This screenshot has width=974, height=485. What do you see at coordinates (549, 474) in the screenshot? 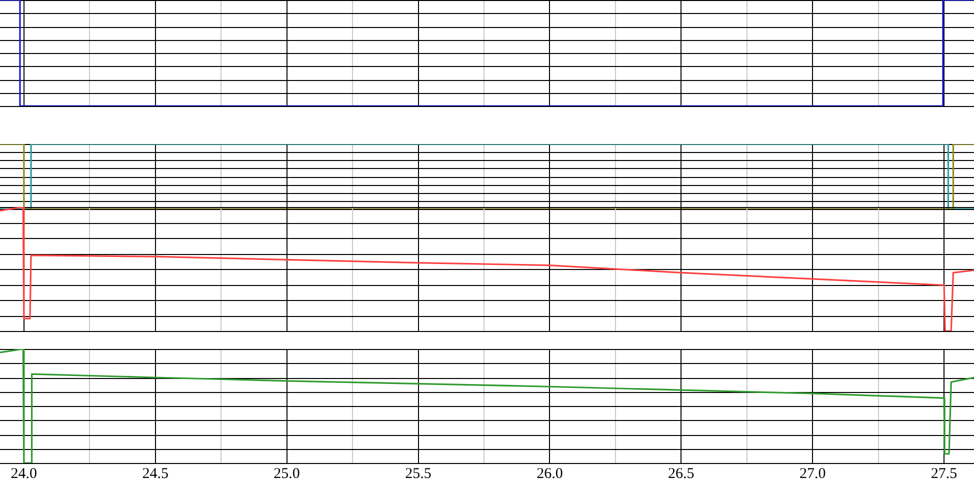
I see `x-tick-label: 26.0` at bounding box center [549, 474].